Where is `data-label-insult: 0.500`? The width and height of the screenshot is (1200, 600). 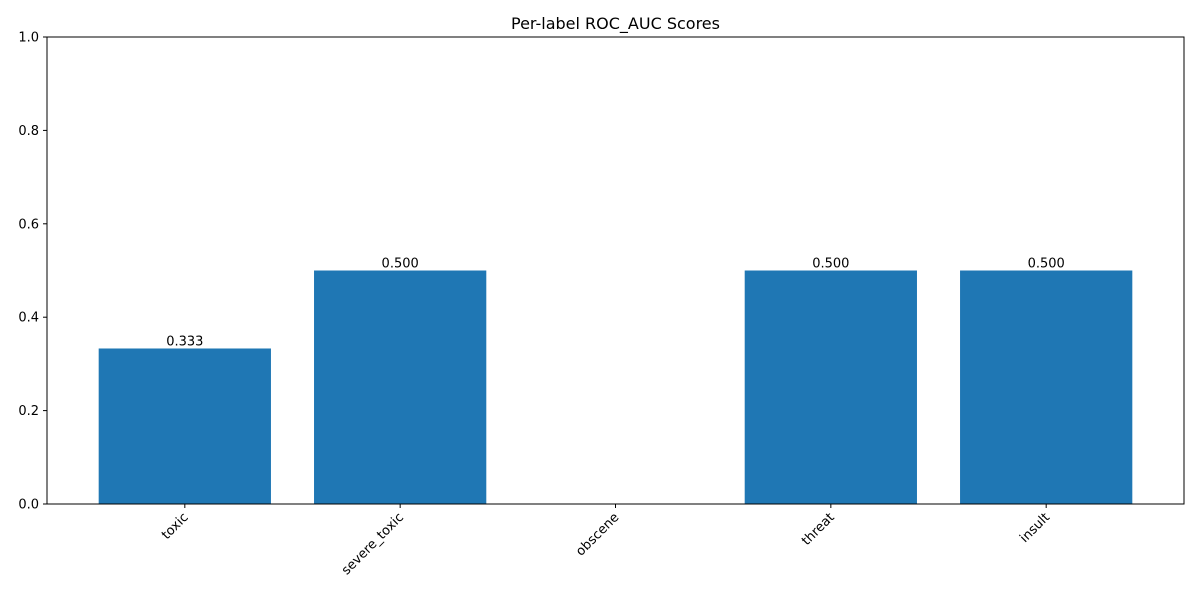 data-label-insult: 0.500 is located at coordinates (1046, 264).